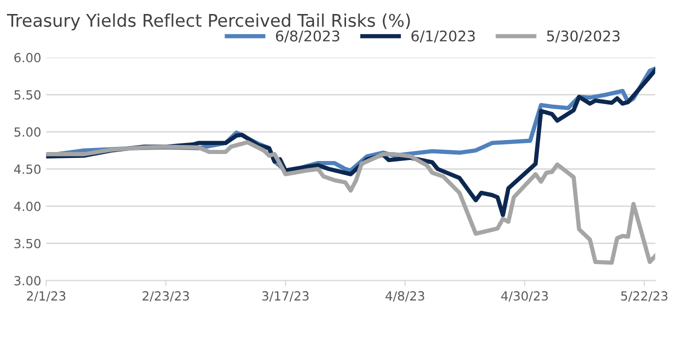 The width and height of the screenshot is (700, 338). Describe the element at coordinates (583, 36) in the screenshot. I see `legend-label: 5/30/2023` at that location.